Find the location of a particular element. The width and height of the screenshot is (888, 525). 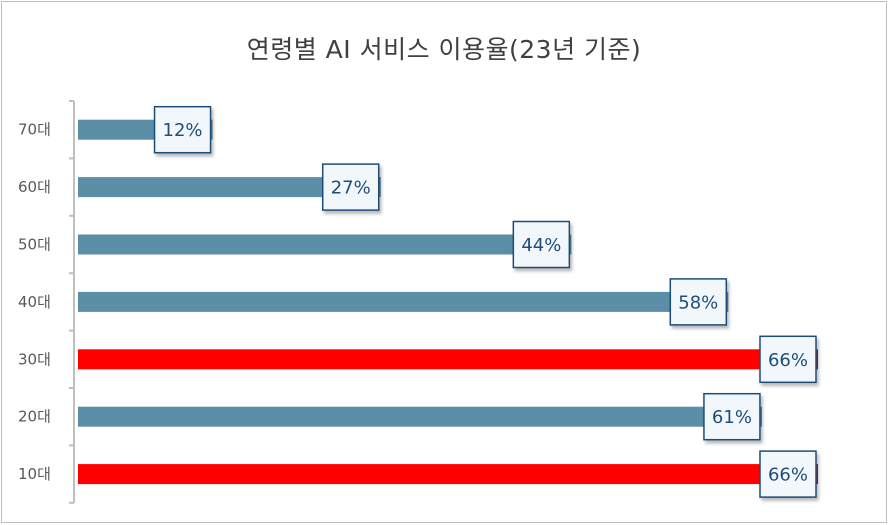

data-label: 61% is located at coordinates (732, 417).